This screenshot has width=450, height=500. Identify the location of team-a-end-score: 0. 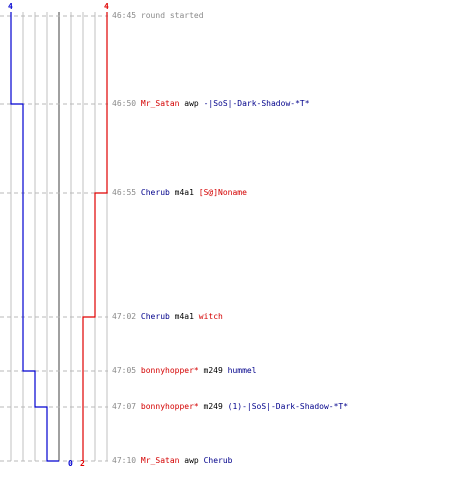
(70, 463).